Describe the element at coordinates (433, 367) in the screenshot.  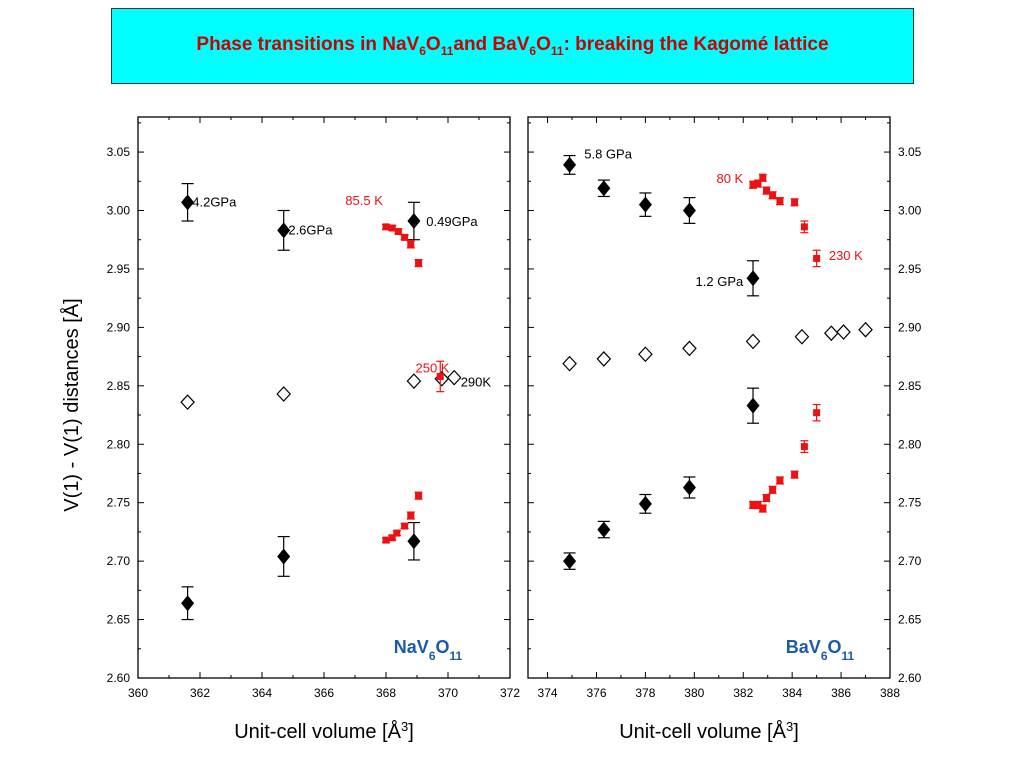
I see `annotation-label: 250 K` at that location.